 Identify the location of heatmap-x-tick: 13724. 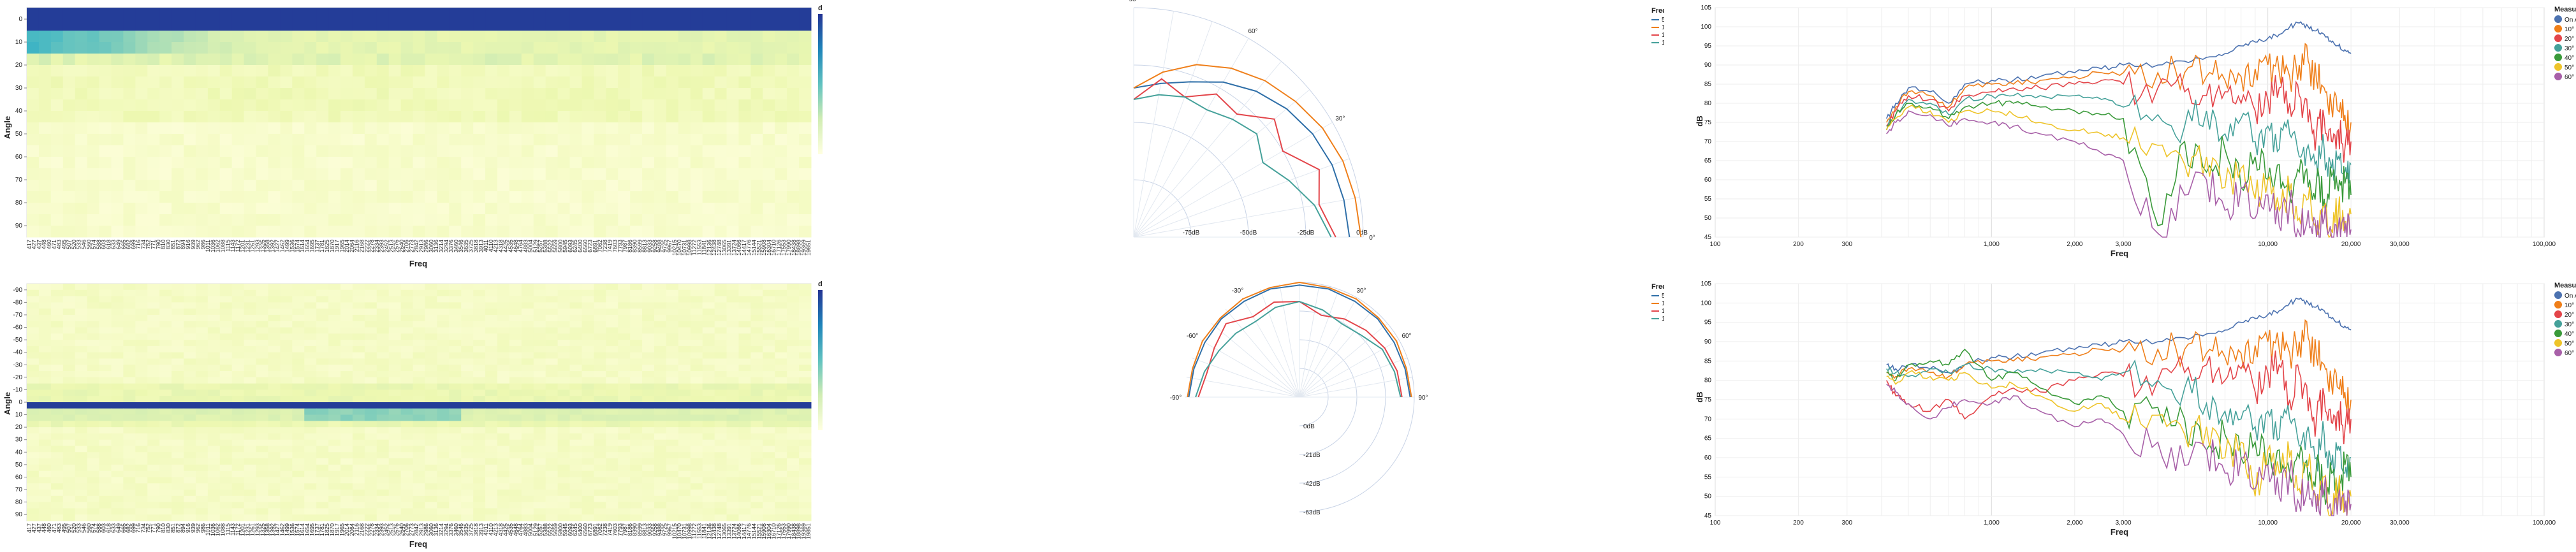
(734, 248).